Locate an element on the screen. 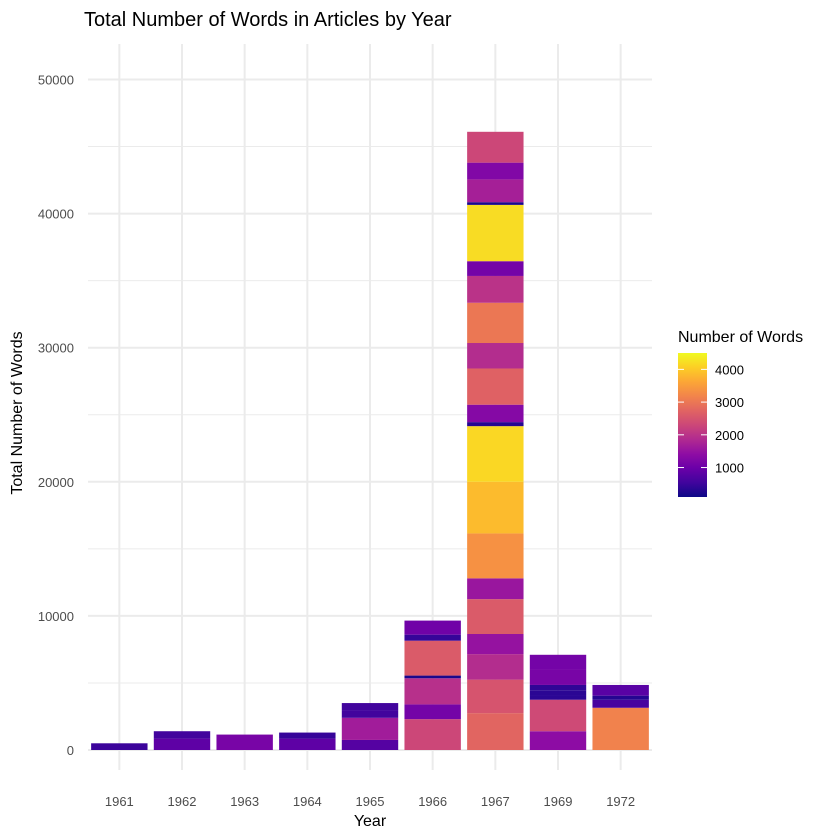 The image size is (840, 840). x-axis-title: Year is located at coordinates (370, 821).